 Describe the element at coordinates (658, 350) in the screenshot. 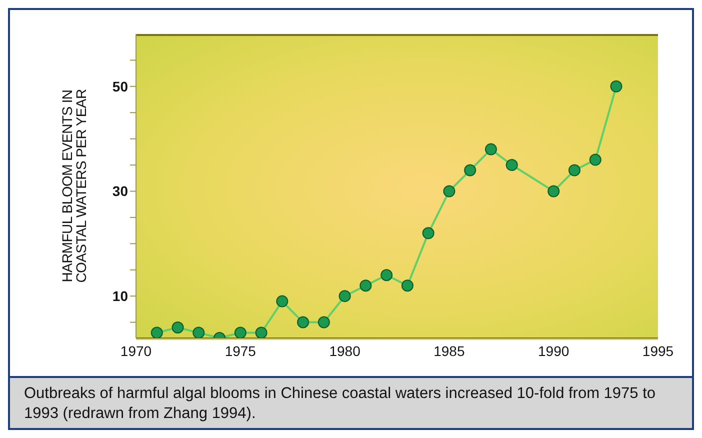

I see `x-tick-label: 1995` at that location.